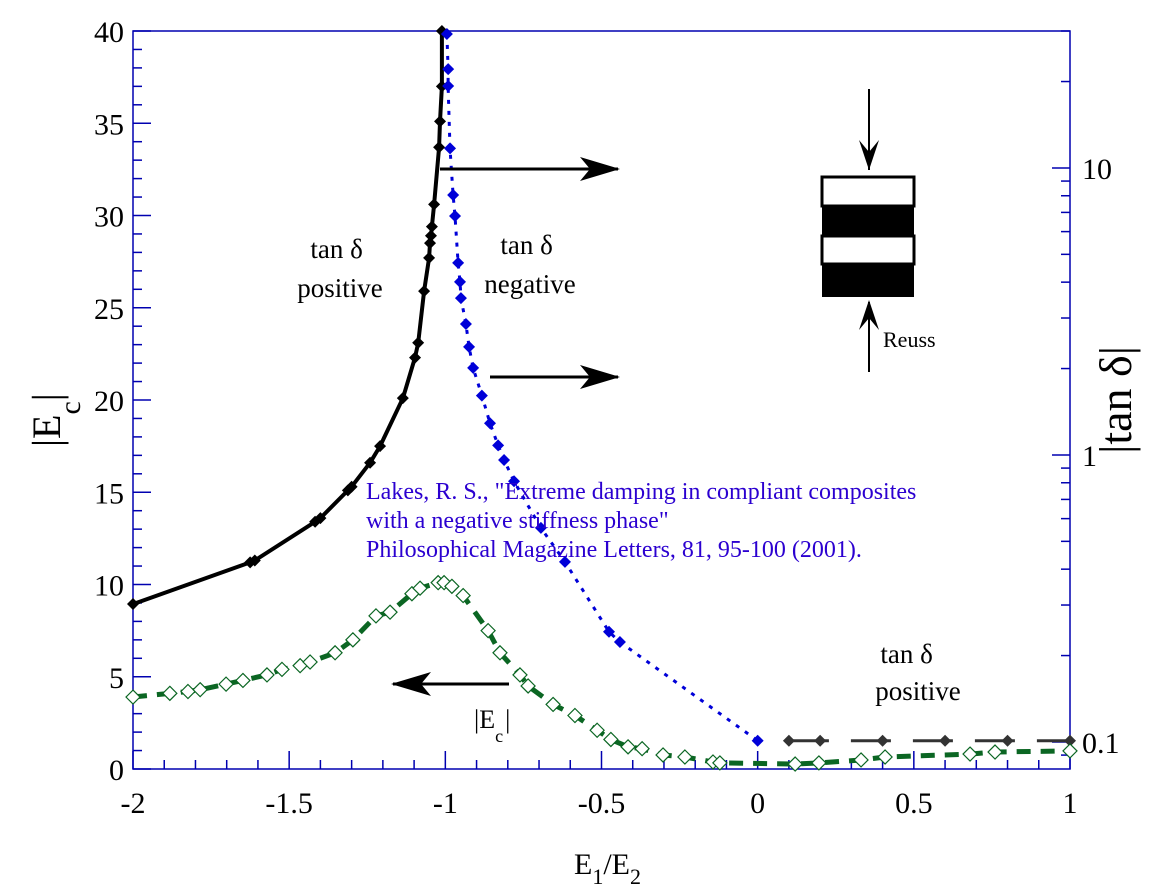  What do you see at coordinates (55, 420) in the screenshot?
I see `y-left-axis-title: |Ec|` at bounding box center [55, 420].